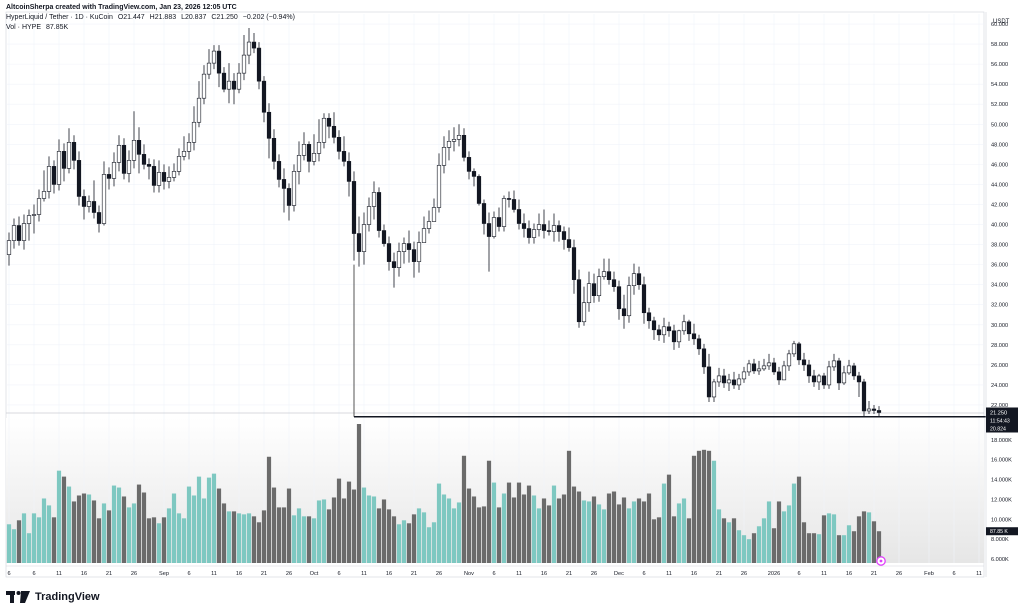 The height and width of the screenshot is (615, 1024). What do you see at coordinates (24, 27) in the screenshot?
I see `volume-legend-label: Vol · HYPE` at bounding box center [24, 27].